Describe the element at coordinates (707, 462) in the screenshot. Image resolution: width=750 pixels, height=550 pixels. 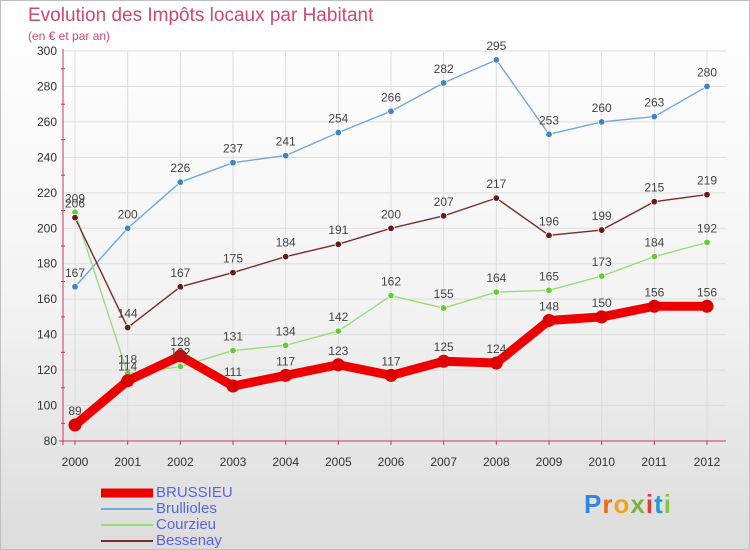
I see `x-tick-label: 2012` at that location.